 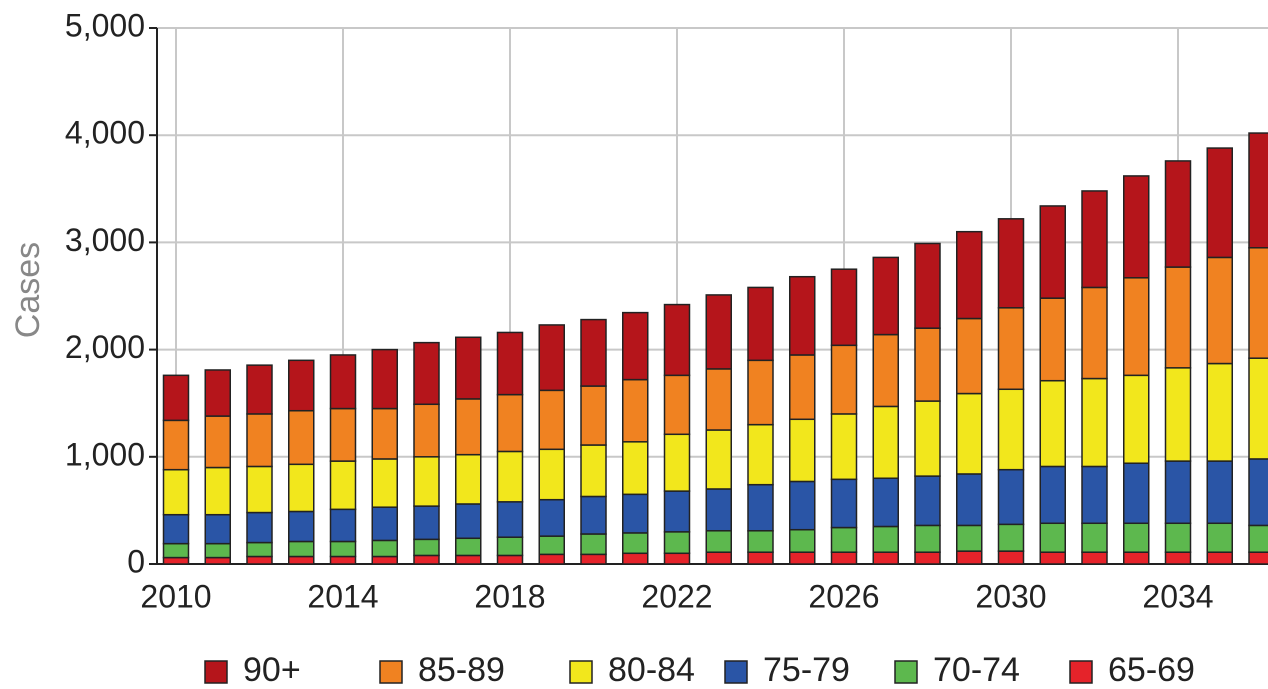 I want to click on x-tick-label: 2034, so click(x=1177, y=596).